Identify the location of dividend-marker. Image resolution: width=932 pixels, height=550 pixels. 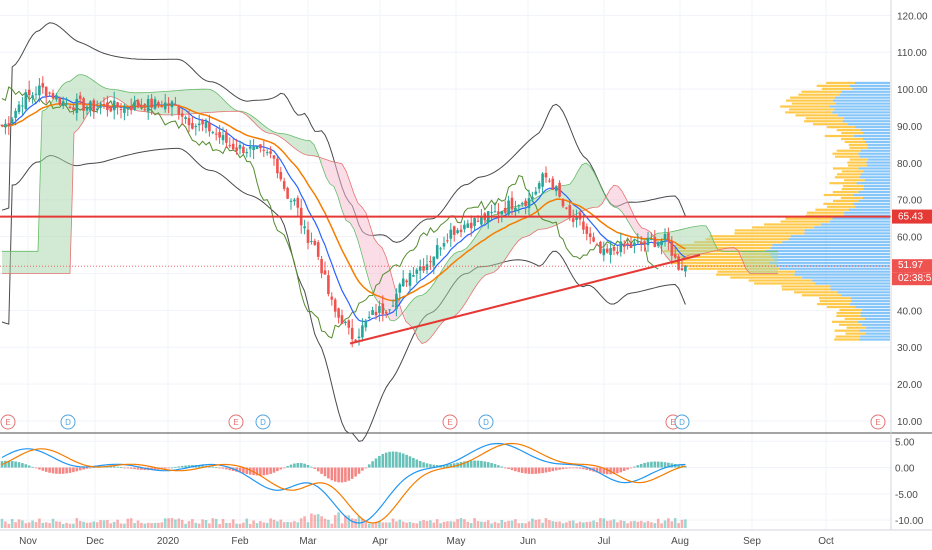
(486, 422).